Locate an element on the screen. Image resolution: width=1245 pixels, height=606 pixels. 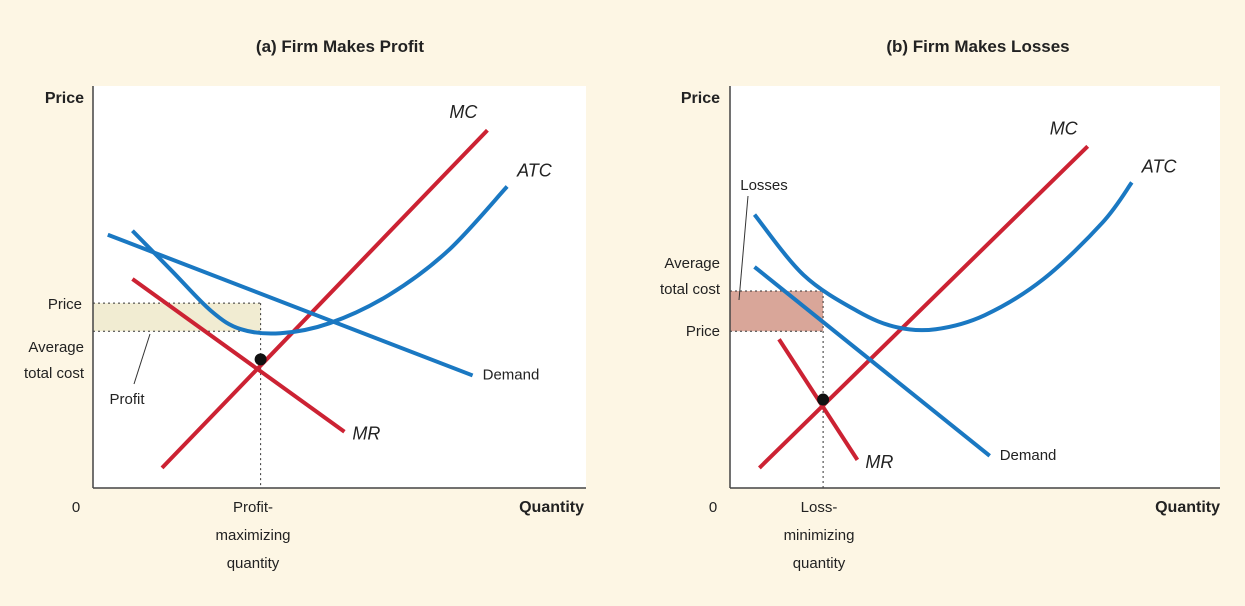
panel-a-demand-label: Demand is located at coordinates (511, 374).